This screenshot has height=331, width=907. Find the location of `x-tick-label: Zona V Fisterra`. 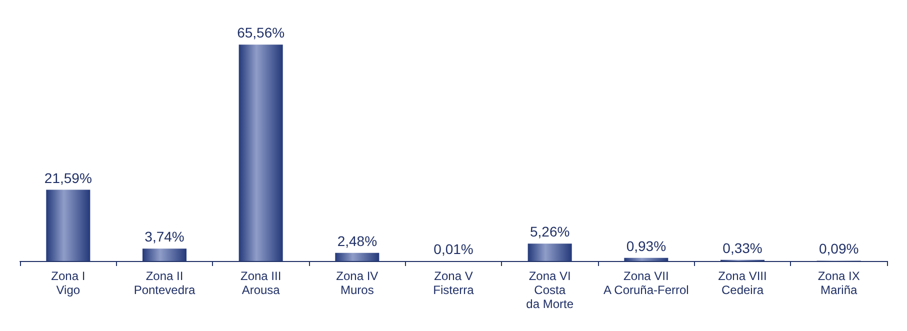

x-tick-label: Zona V Fisterra is located at coordinates (453, 283).